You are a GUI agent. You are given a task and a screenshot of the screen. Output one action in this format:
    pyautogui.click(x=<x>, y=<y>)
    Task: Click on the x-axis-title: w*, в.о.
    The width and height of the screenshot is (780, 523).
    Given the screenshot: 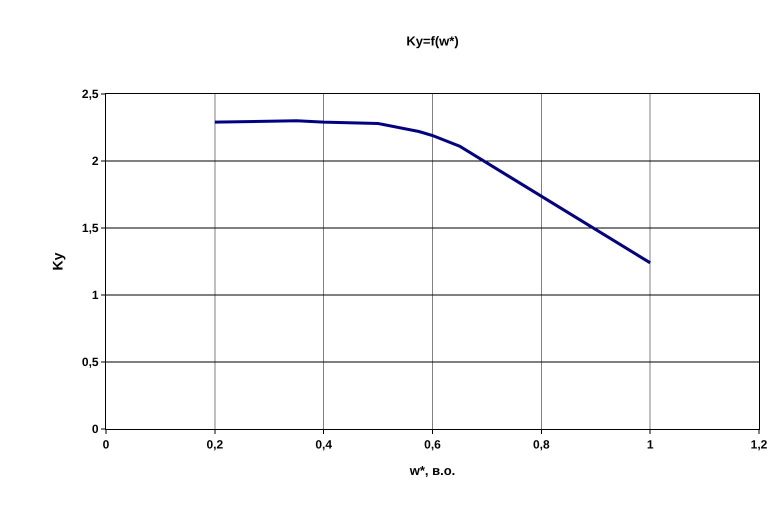 What is the action you would take?
    pyautogui.click(x=432, y=470)
    